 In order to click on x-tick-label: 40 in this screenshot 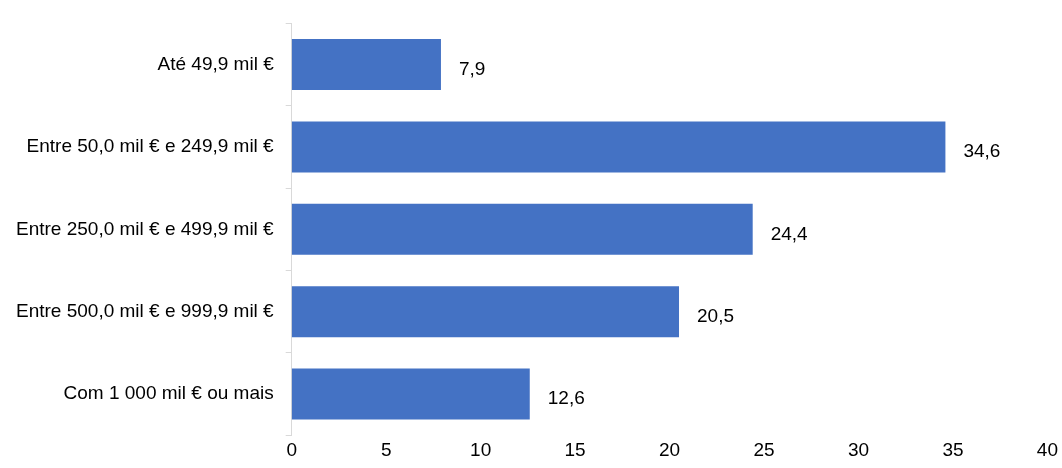, I will do `click(1047, 449)`.